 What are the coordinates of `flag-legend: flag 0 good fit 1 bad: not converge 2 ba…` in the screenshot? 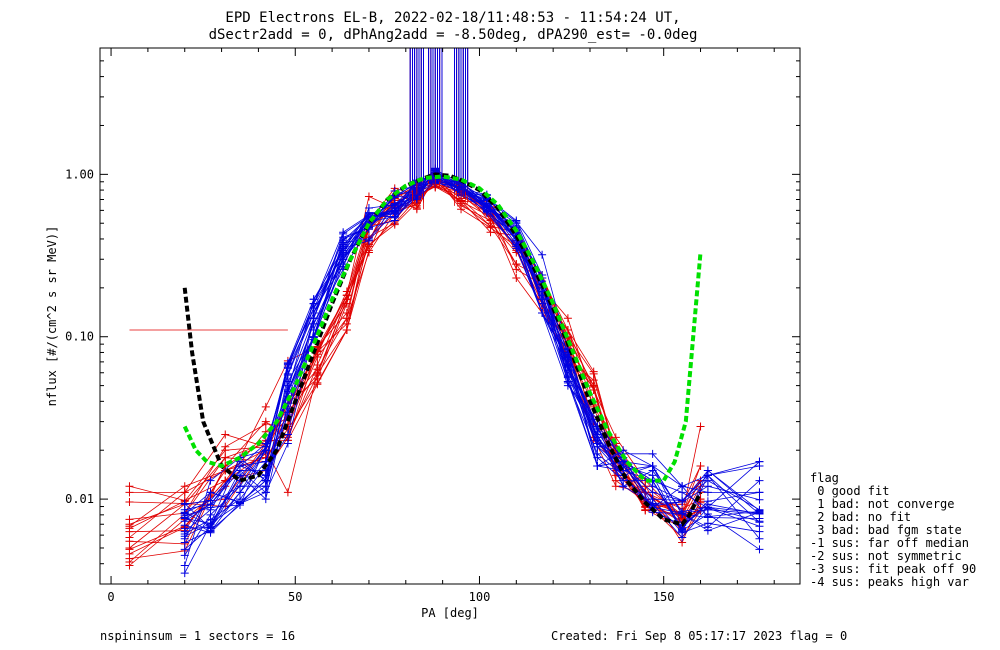 It's located at (893, 530).